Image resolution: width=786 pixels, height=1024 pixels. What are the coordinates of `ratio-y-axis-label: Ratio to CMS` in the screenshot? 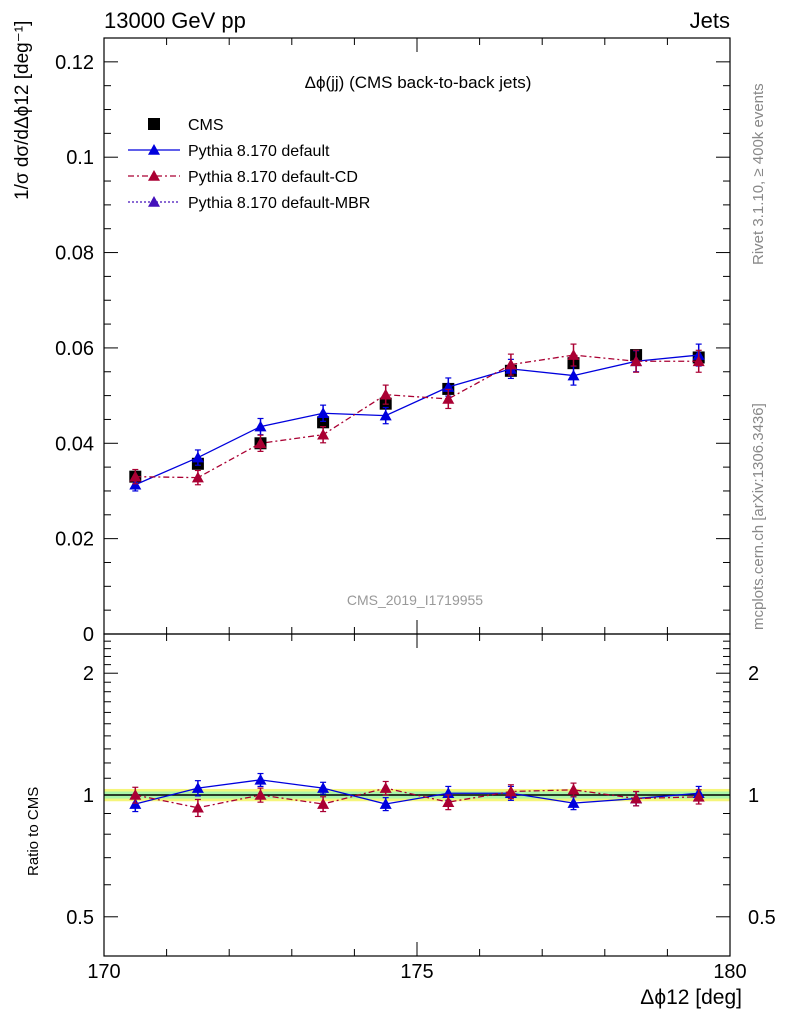 It's located at (33, 831).